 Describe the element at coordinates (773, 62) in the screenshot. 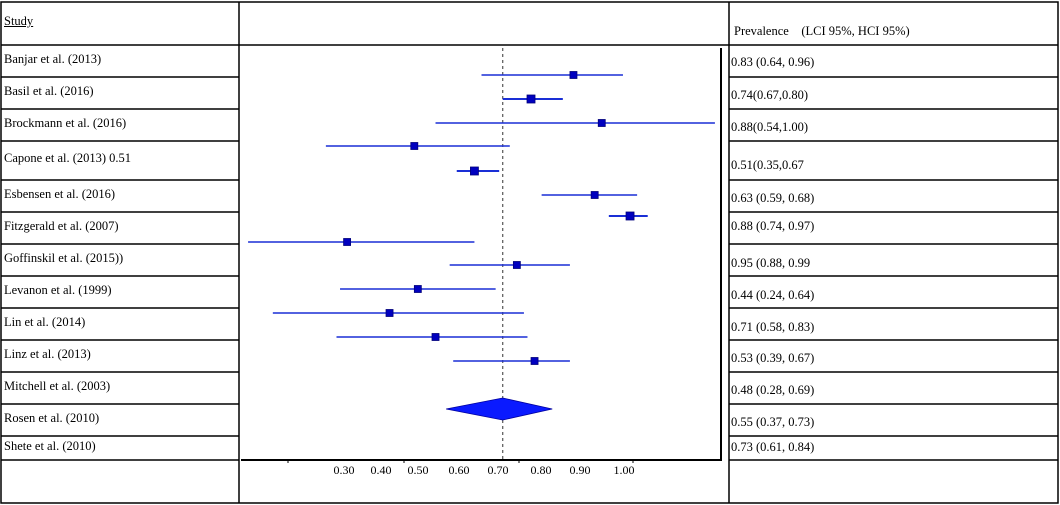

I see `prevalence-value: 0.83 (0.64, 0.96)` at that location.